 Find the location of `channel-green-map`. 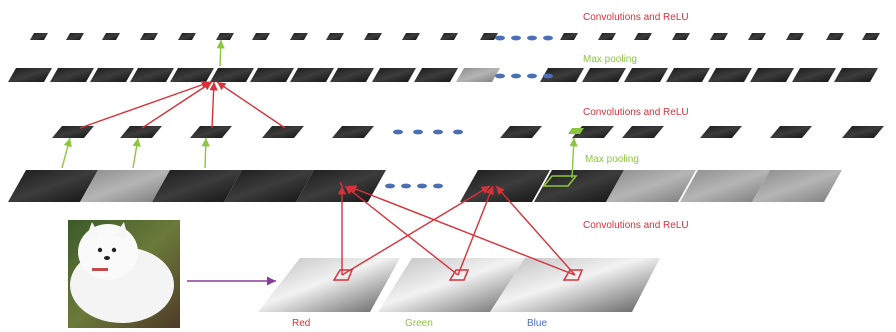

channel-green-map is located at coordinates (457, 285).